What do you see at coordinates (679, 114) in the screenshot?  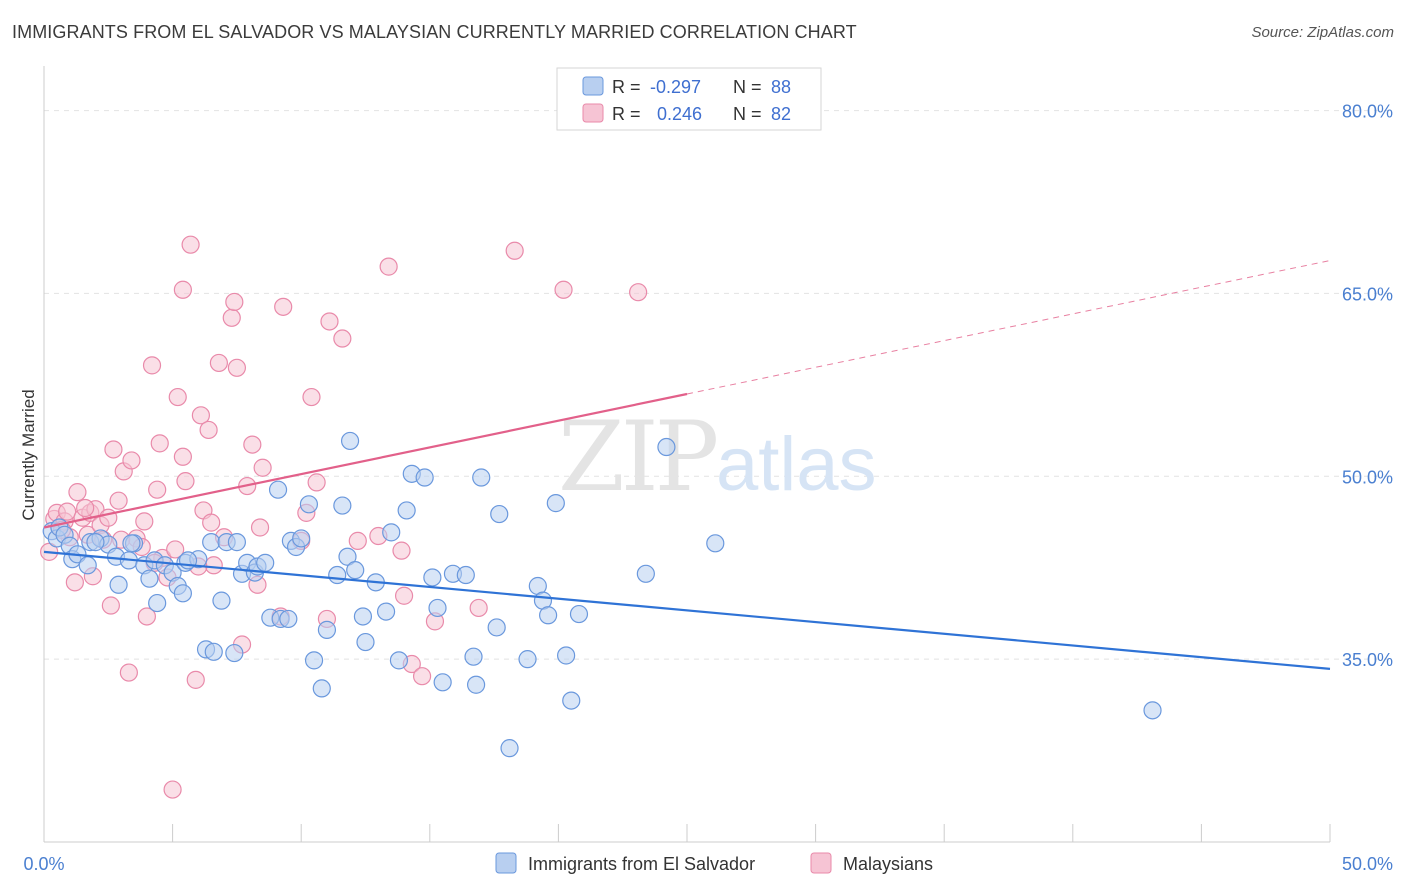 I see `legend-r-value-2: 0.246` at bounding box center [679, 114].